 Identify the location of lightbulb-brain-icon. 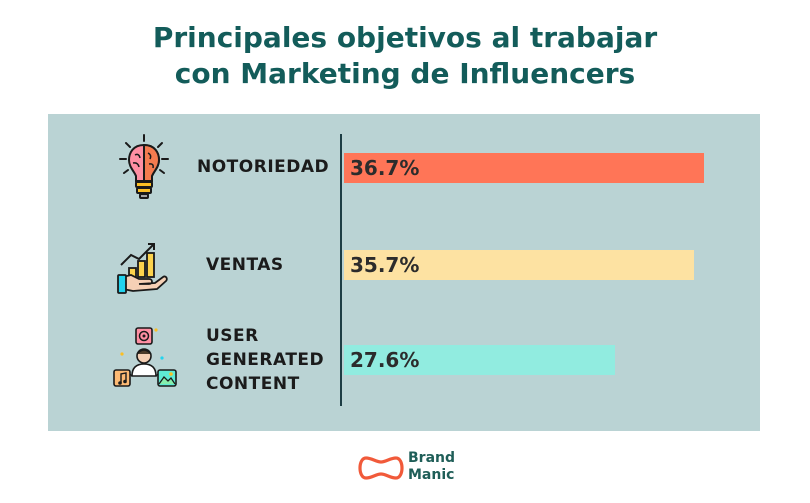
(144, 166).